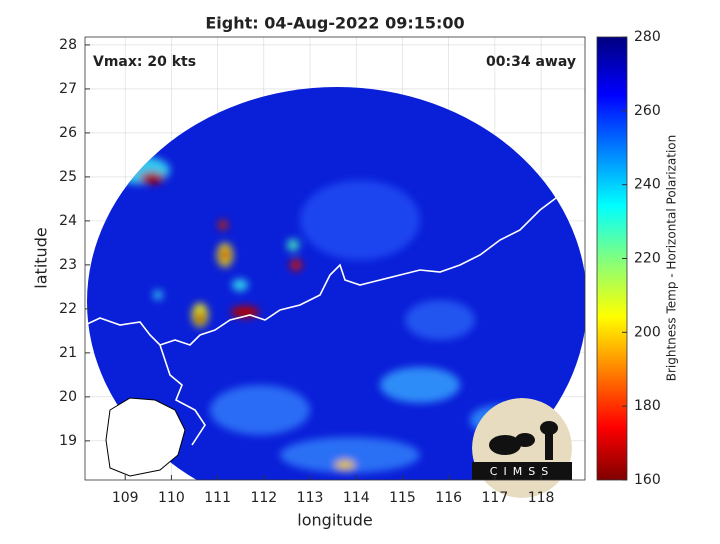 Image resolution: width=720 pixels, height=544 pixels. I want to click on x-tick-label: 117, so click(495, 498).